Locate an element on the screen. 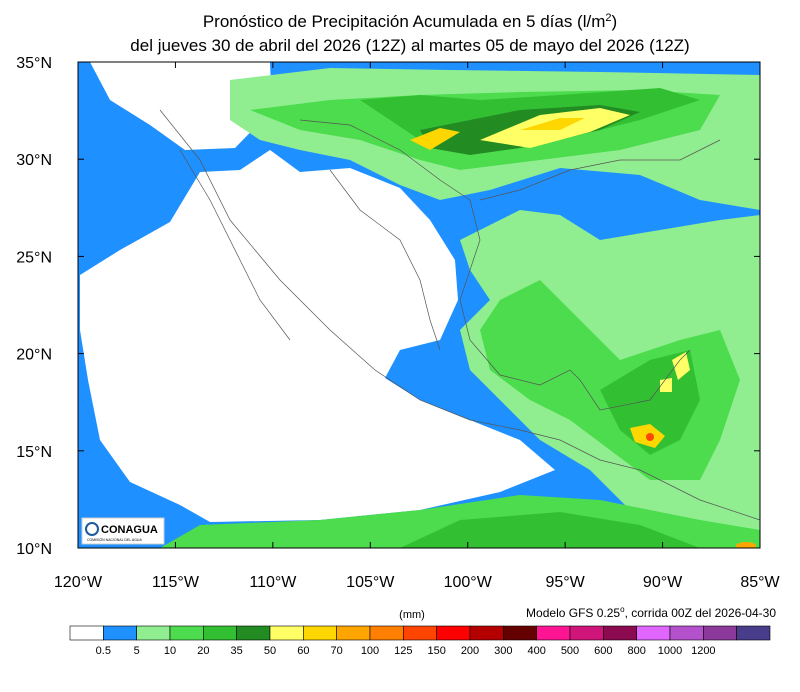 This screenshot has height=692, width=800. lat-label: 10°N is located at coordinates (34, 549).